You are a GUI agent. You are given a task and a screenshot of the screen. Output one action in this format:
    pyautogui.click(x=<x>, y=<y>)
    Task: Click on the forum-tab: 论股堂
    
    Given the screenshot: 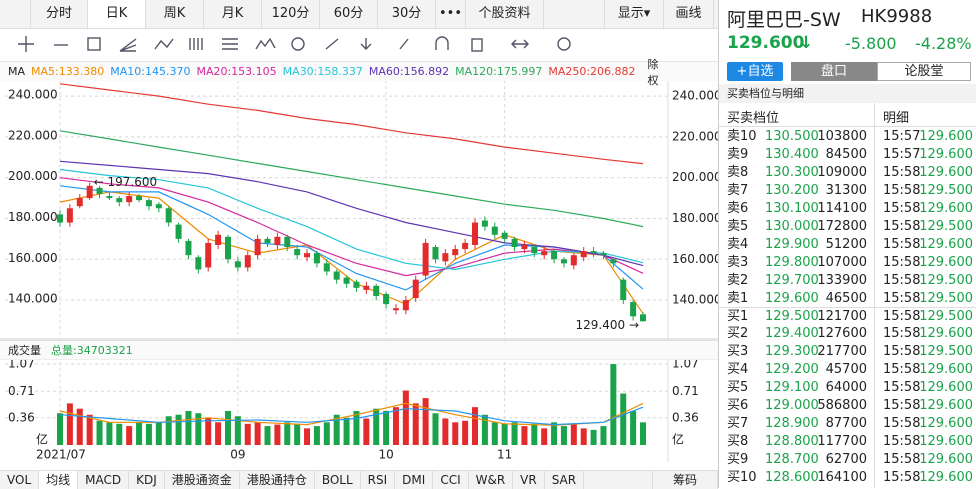 What is the action you would take?
    pyautogui.click(x=924, y=71)
    